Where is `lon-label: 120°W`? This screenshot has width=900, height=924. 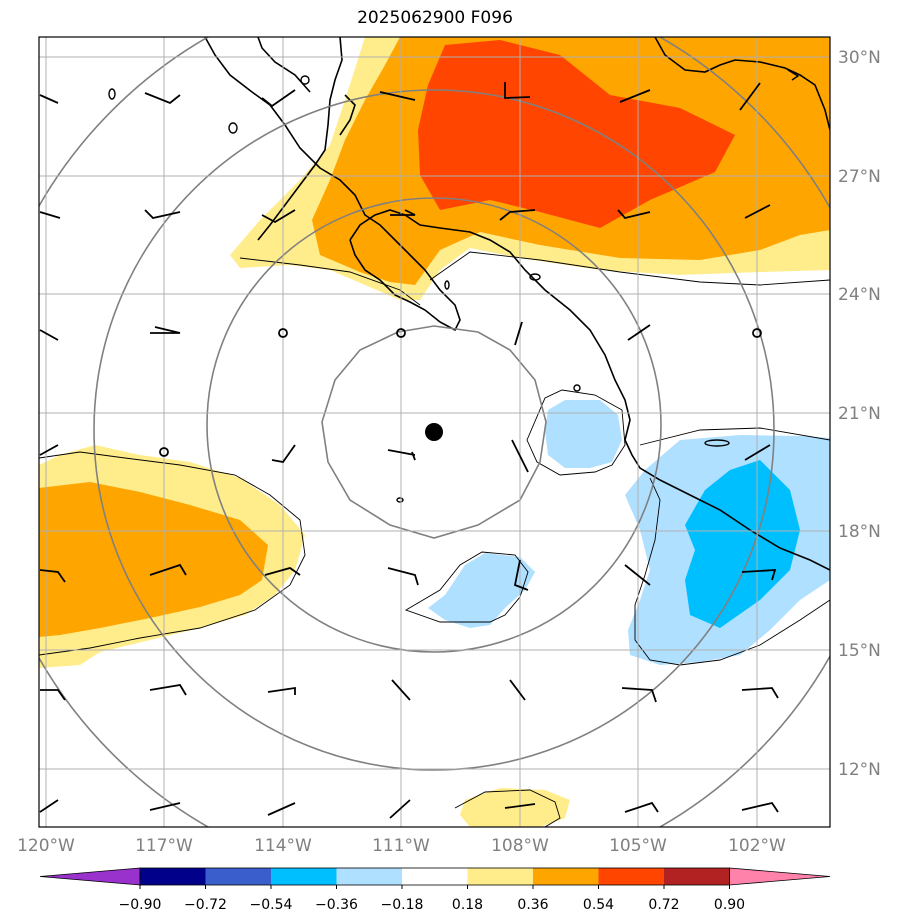 lon-label: 120°W is located at coordinates (46, 846).